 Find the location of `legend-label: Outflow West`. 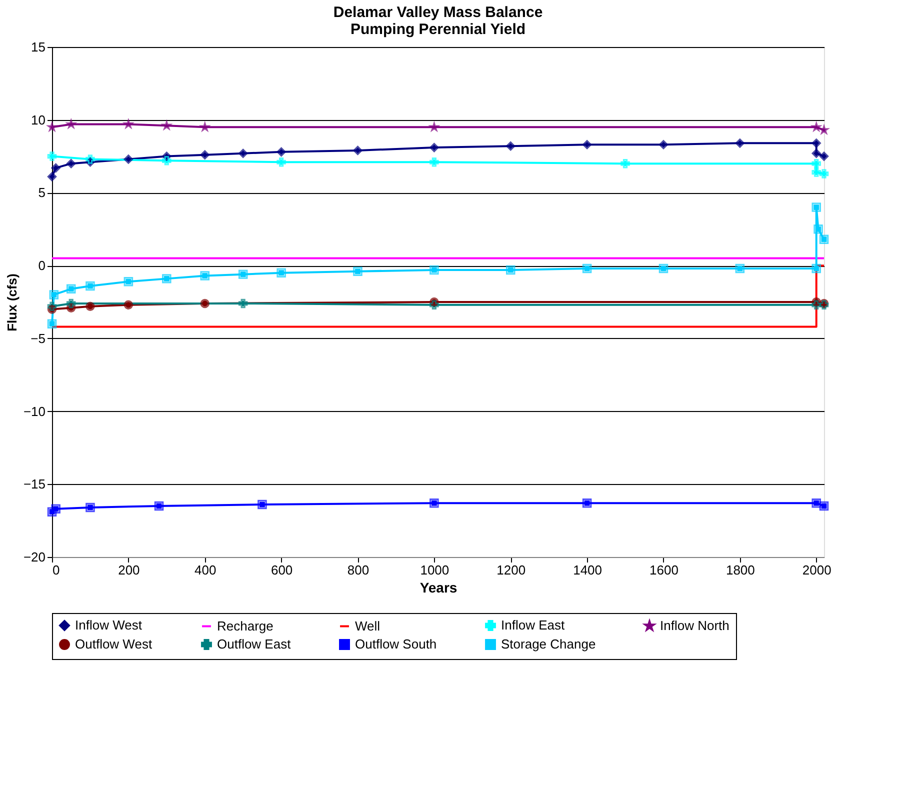

legend-label: Outflow West is located at coordinates (113, 644).